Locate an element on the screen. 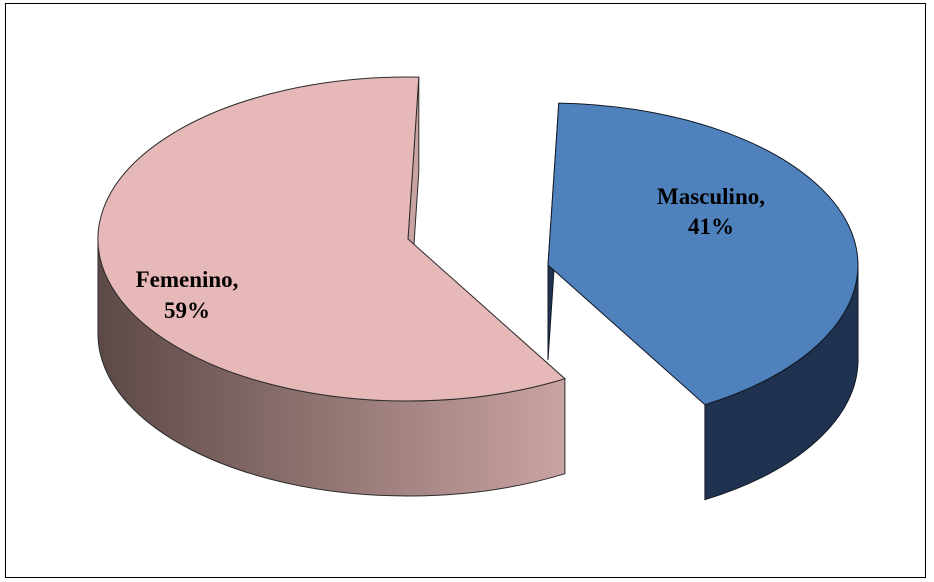  data-label-masculino-value: 41% is located at coordinates (711, 226).